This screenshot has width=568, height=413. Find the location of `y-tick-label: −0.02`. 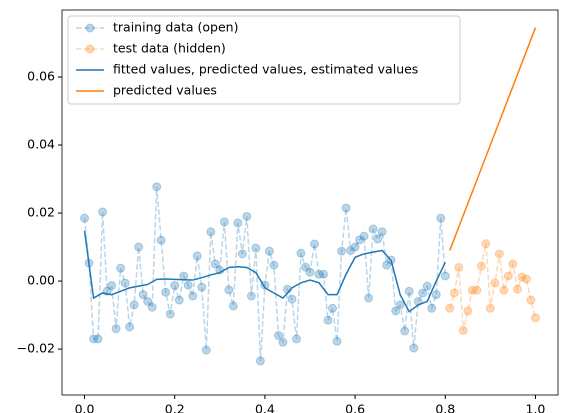

y-tick-label: −0.02 is located at coordinates (36, 348).